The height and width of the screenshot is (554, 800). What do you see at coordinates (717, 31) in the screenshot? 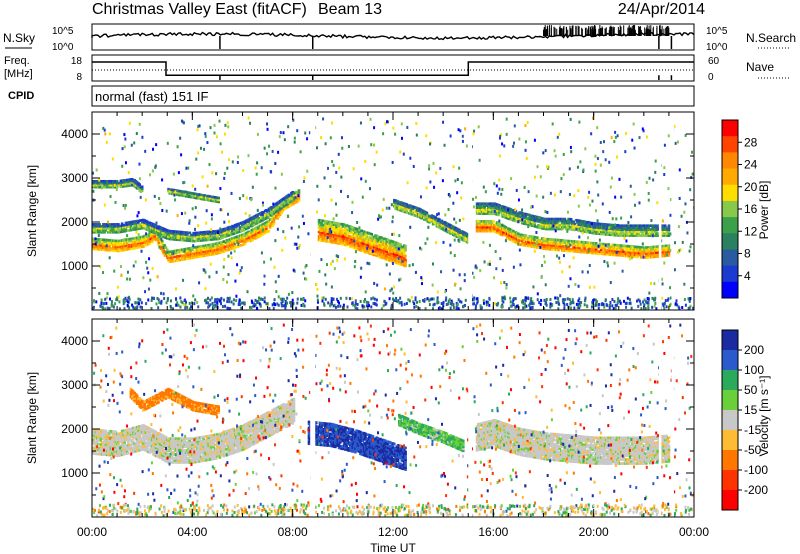
I see `nsky-right-tick-top: 10^5` at bounding box center [717, 31].